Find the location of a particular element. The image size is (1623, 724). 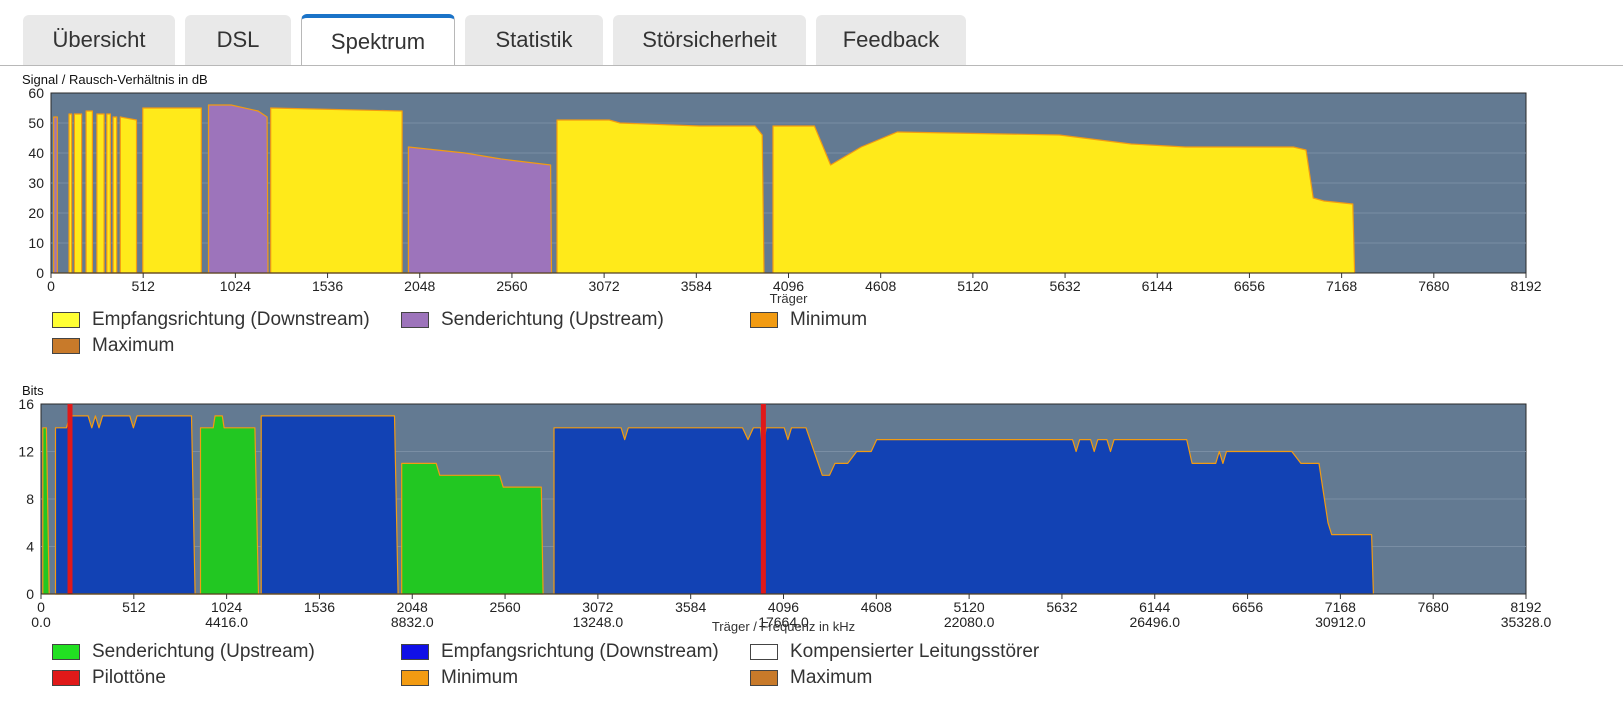

x-tick-freq-label: 17664.0 is located at coordinates (783, 622).